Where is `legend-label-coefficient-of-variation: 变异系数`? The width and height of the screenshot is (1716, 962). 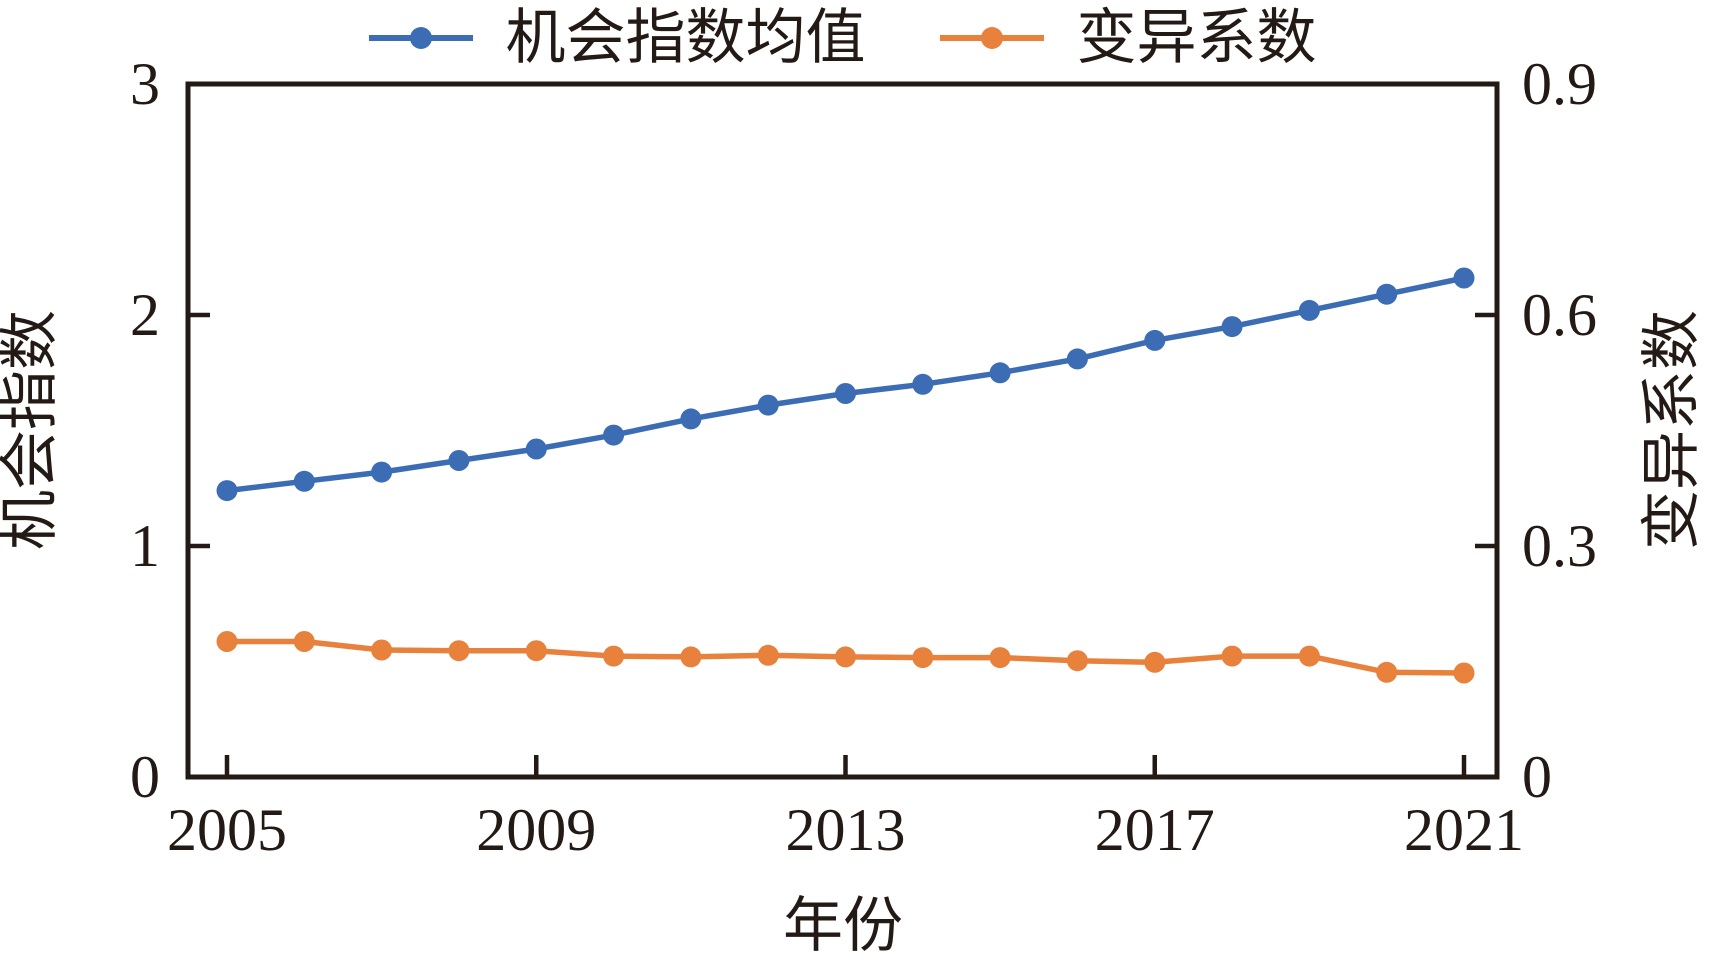 legend-label-coefficient-of-variation: 变异系数 is located at coordinates (1196, 38).